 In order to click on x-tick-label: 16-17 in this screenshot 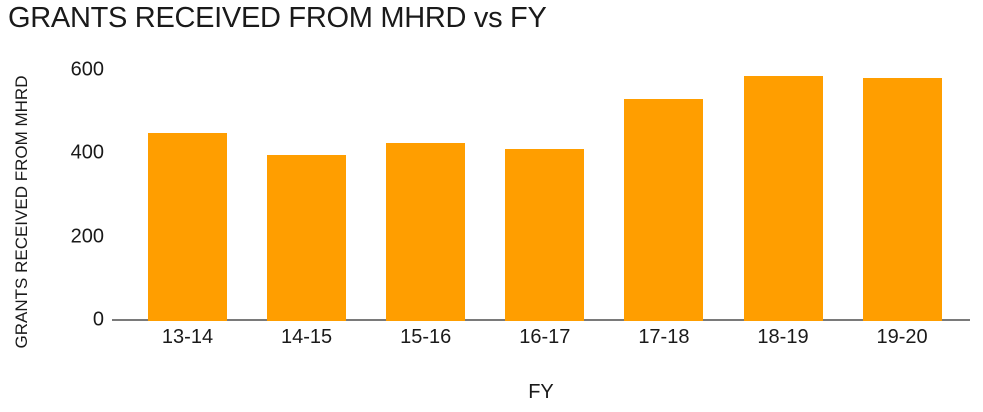, I will do `click(545, 337)`.